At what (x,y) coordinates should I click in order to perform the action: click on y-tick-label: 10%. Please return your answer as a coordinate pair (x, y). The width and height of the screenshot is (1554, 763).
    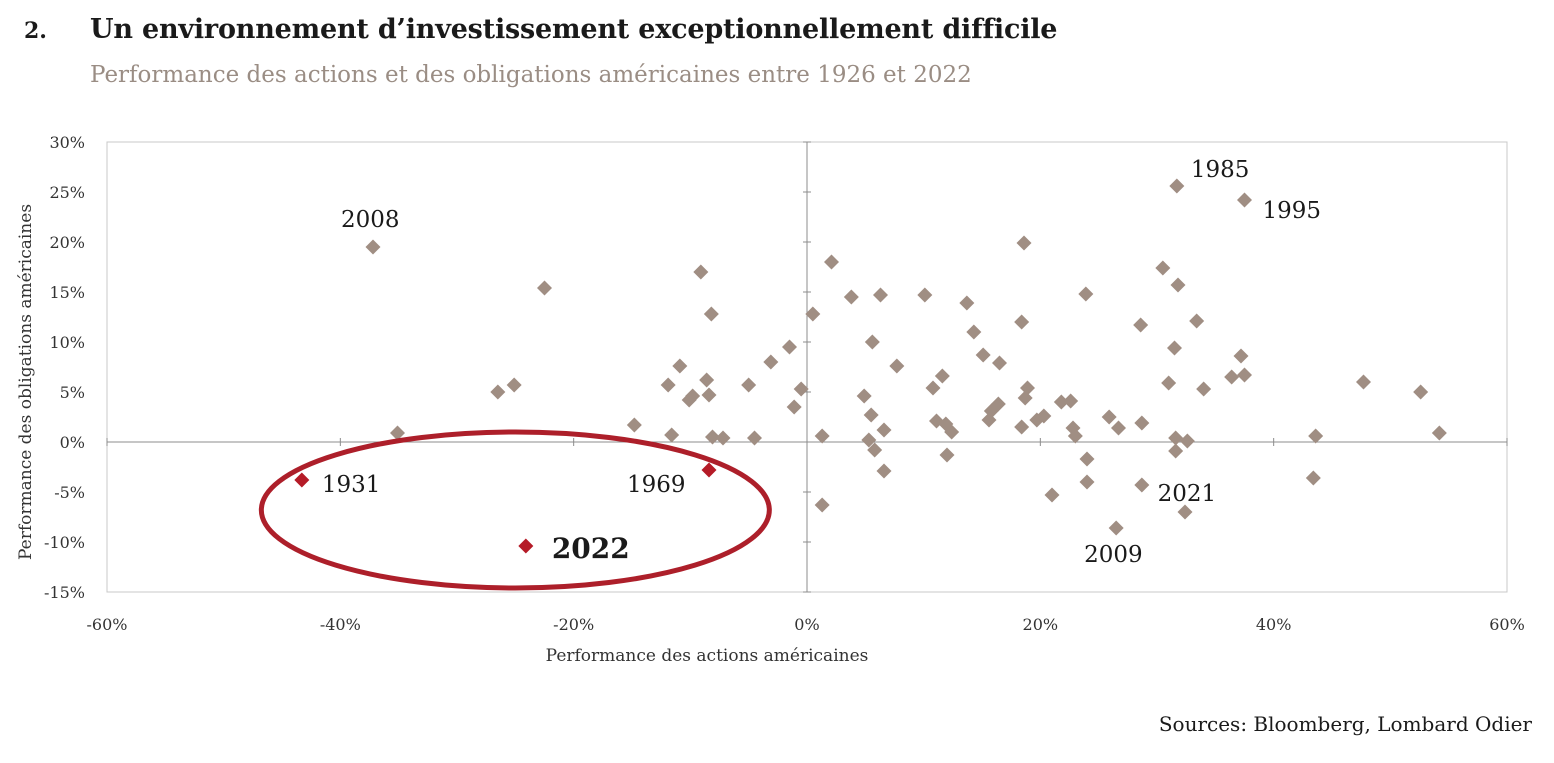
    Looking at the image, I should click on (67, 342).